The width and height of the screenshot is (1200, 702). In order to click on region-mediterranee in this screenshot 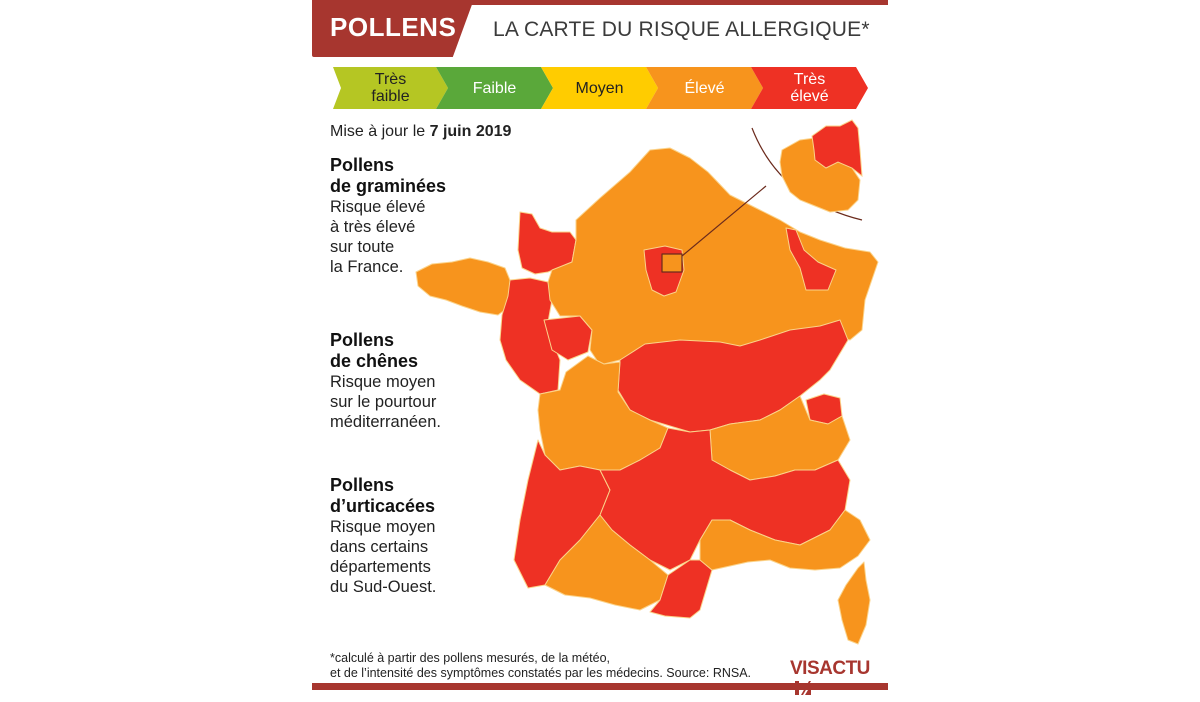, I will do `click(785, 540)`.